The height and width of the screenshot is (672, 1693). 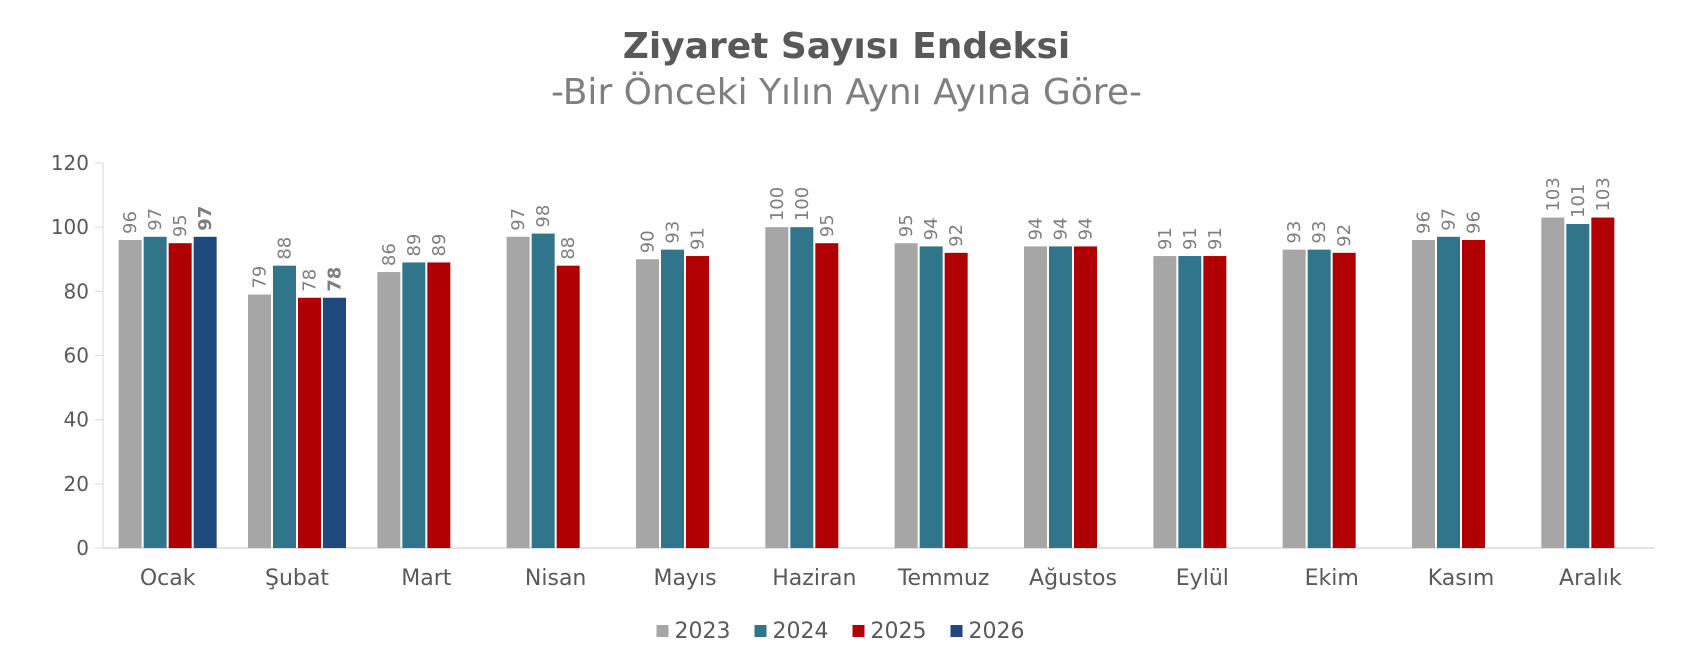 I want to click on x-tick-label: Şubat, so click(x=297, y=578).